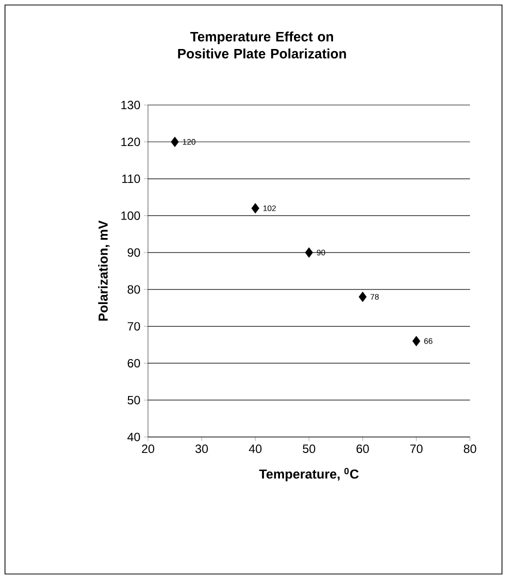 The height and width of the screenshot is (579, 507). I want to click on y-tick-label: 90, so click(134, 252).